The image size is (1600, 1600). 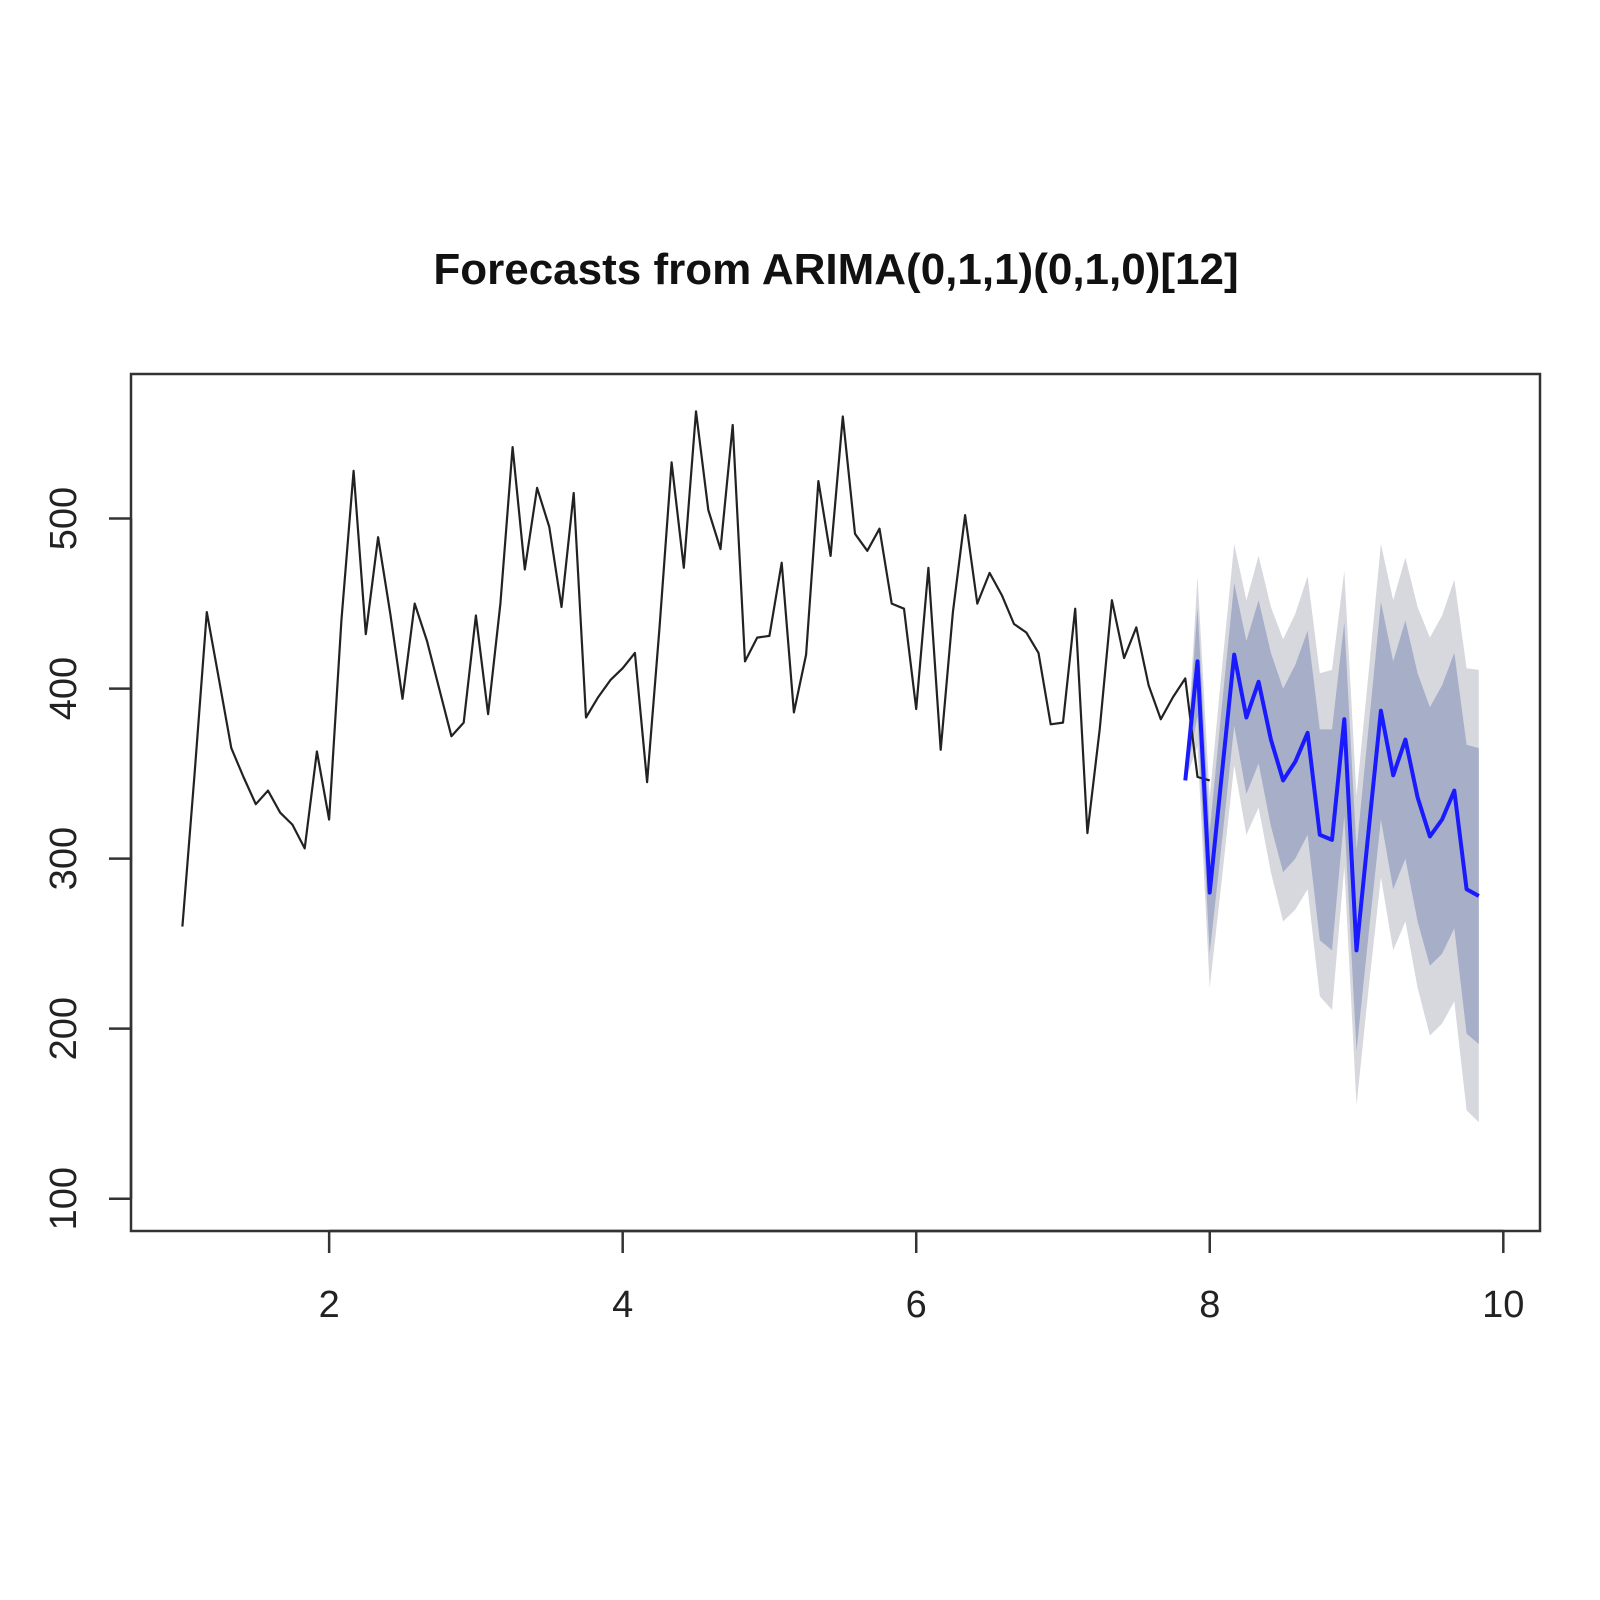 What do you see at coordinates (835, 269) in the screenshot?
I see `chart-title: Forecasts from ARIMA(0,1,1)(0,1,0)[12]` at bounding box center [835, 269].